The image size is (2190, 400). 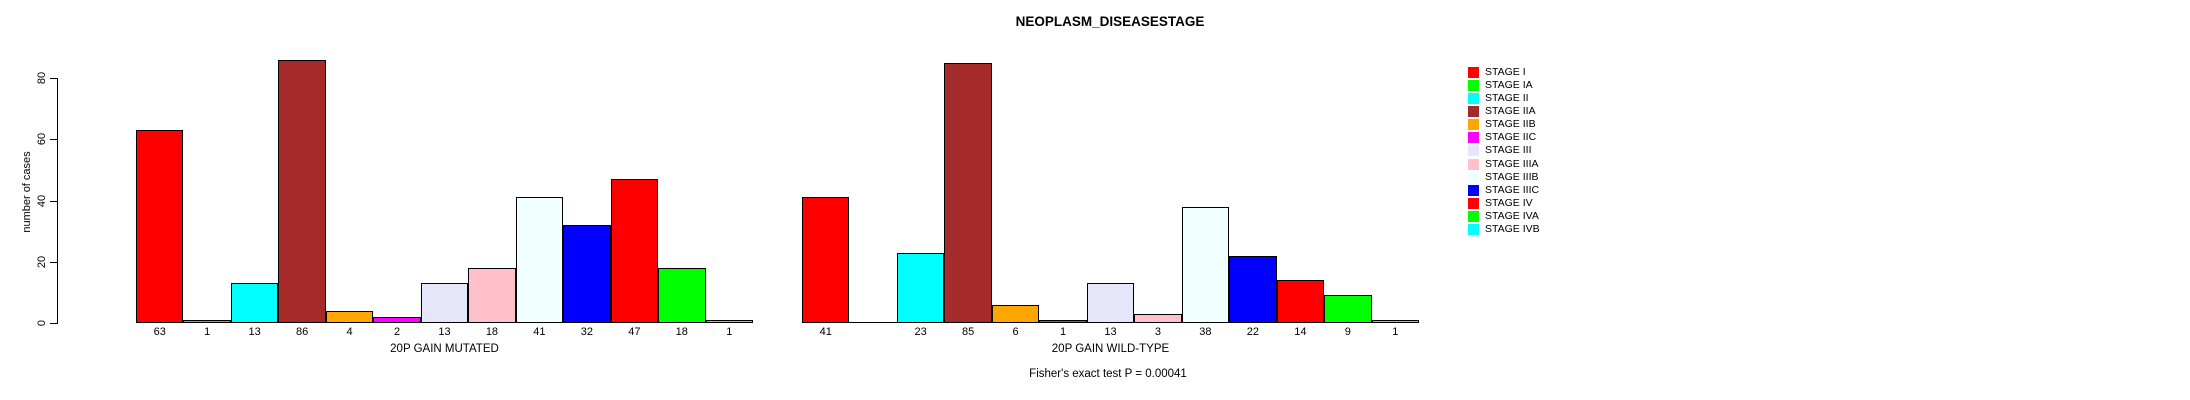 I want to click on y-tick-label: 40, so click(x=42, y=200).